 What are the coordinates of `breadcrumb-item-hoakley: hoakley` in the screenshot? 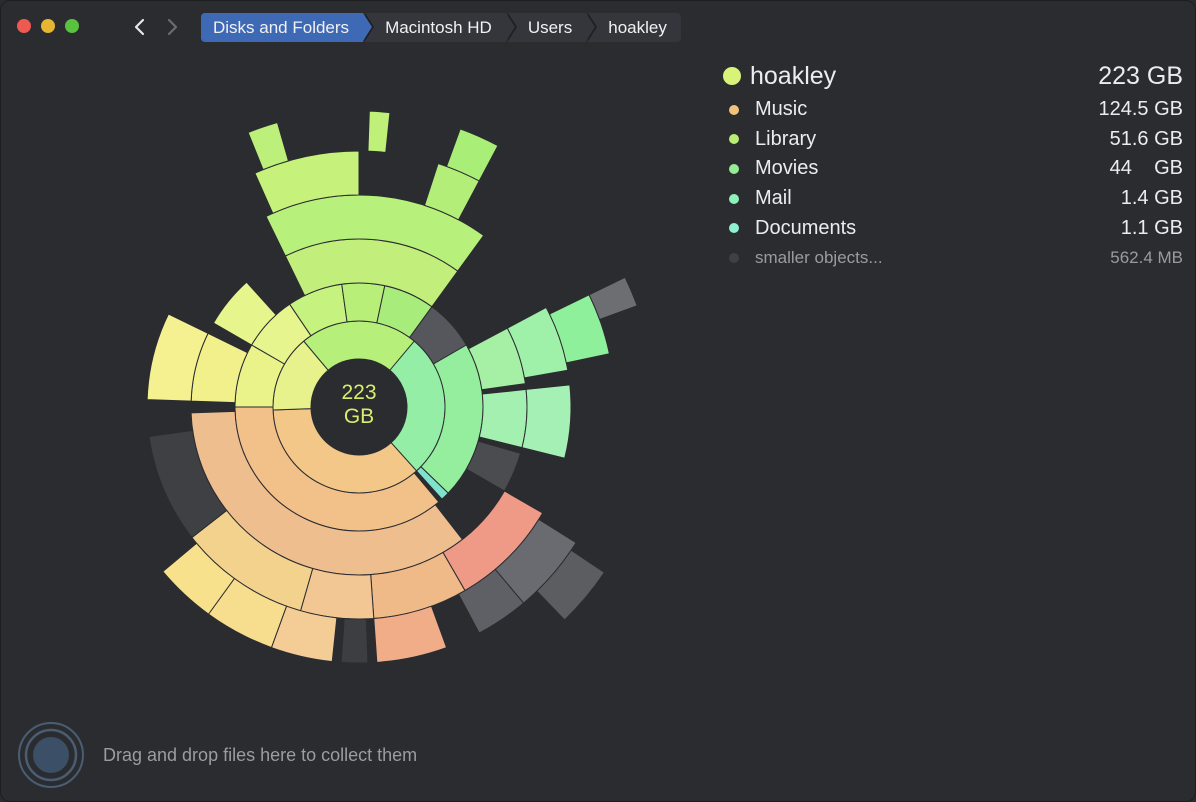 It's located at (634, 27).